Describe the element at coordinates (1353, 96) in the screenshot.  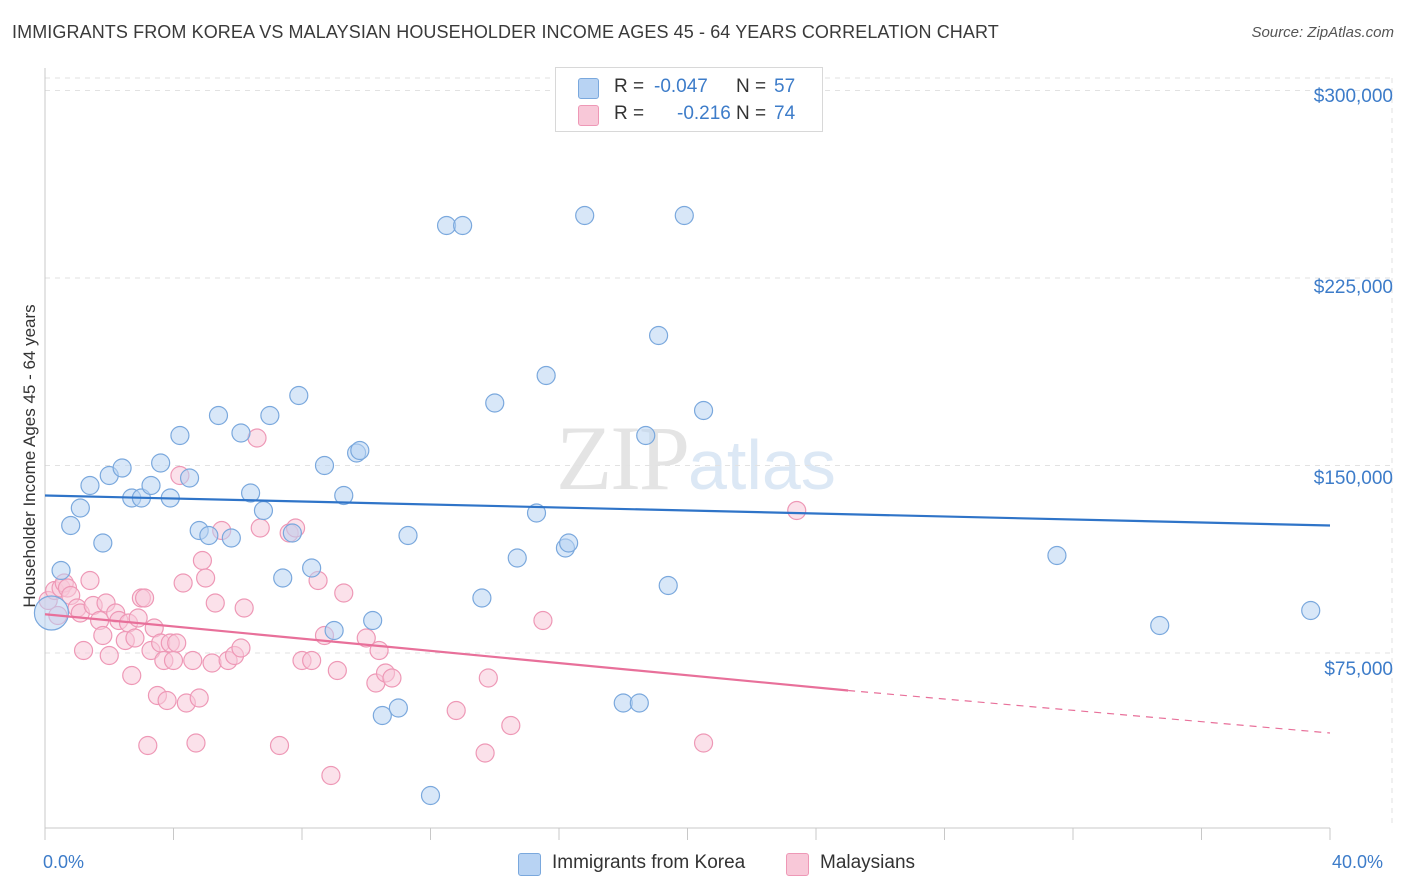
I see `y-tick-label: $300,000` at that location.